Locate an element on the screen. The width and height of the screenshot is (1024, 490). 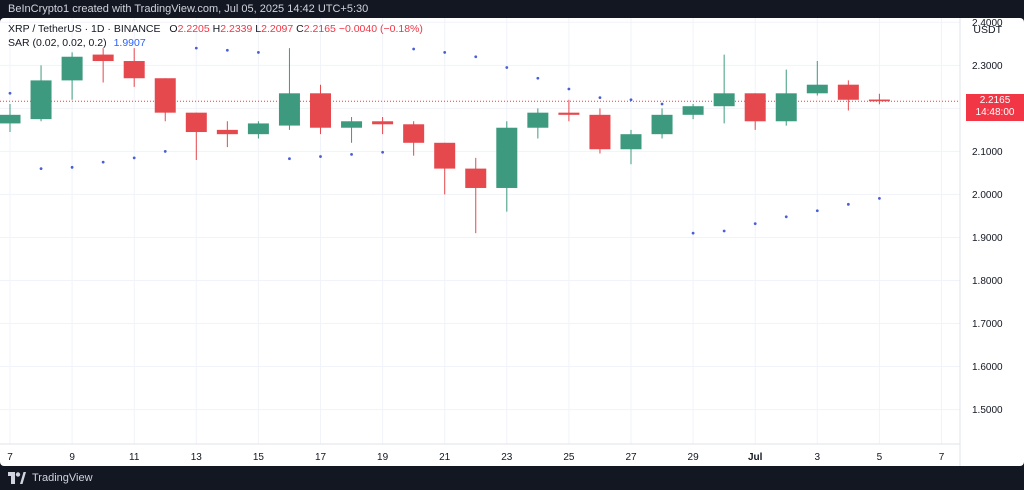
bar-countdown: 14:48:00 is located at coordinates (995, 113).